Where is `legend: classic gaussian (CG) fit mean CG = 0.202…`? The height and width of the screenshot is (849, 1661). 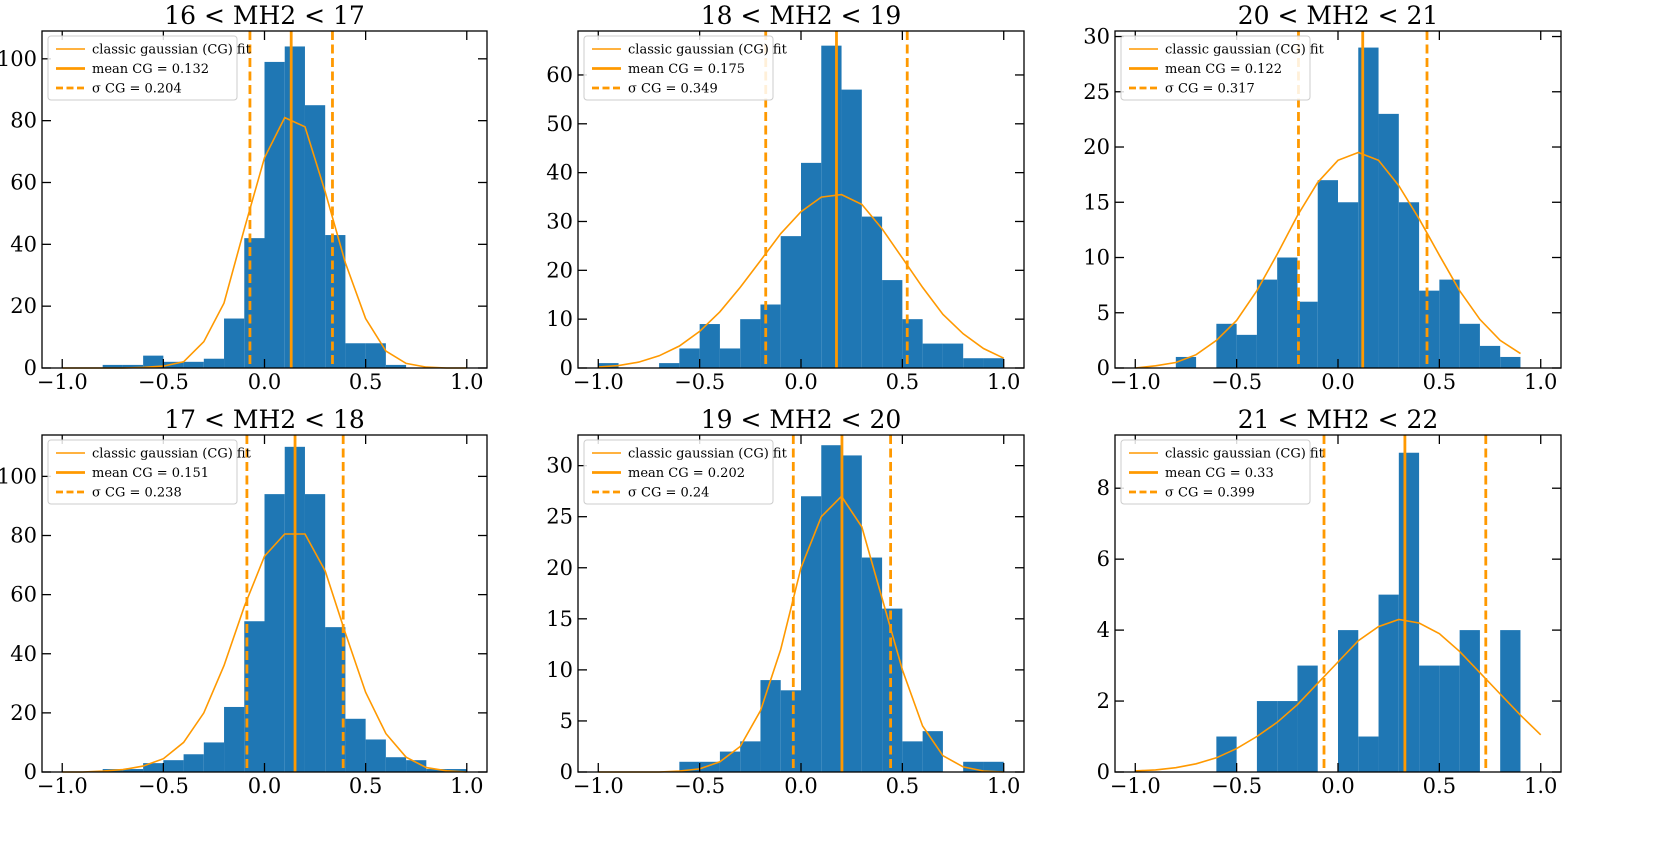
legend: classic gaussian (CG) fit mean CG = 0.202… is located at coordinates (685, 472).